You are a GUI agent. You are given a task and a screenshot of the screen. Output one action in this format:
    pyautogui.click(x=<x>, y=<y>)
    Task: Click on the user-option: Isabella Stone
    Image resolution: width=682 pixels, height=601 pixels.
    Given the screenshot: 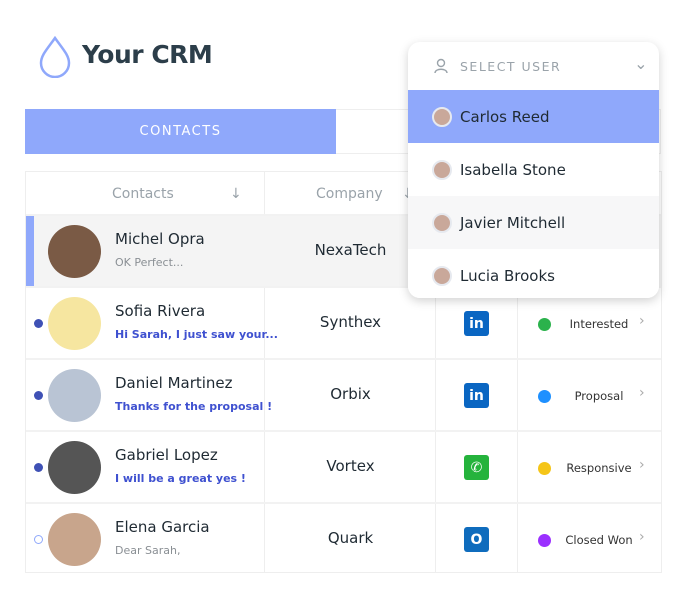 What is the action you would take?
    pyautogui.click(x=533, y=169)
    